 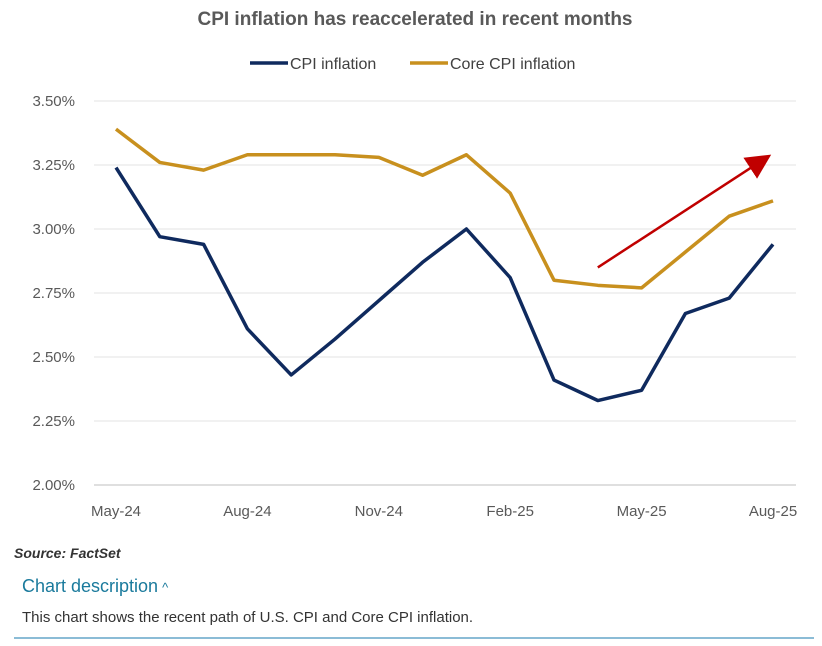 I want to click on y-tick-label: 3.00%, so click(x=53, y=229).